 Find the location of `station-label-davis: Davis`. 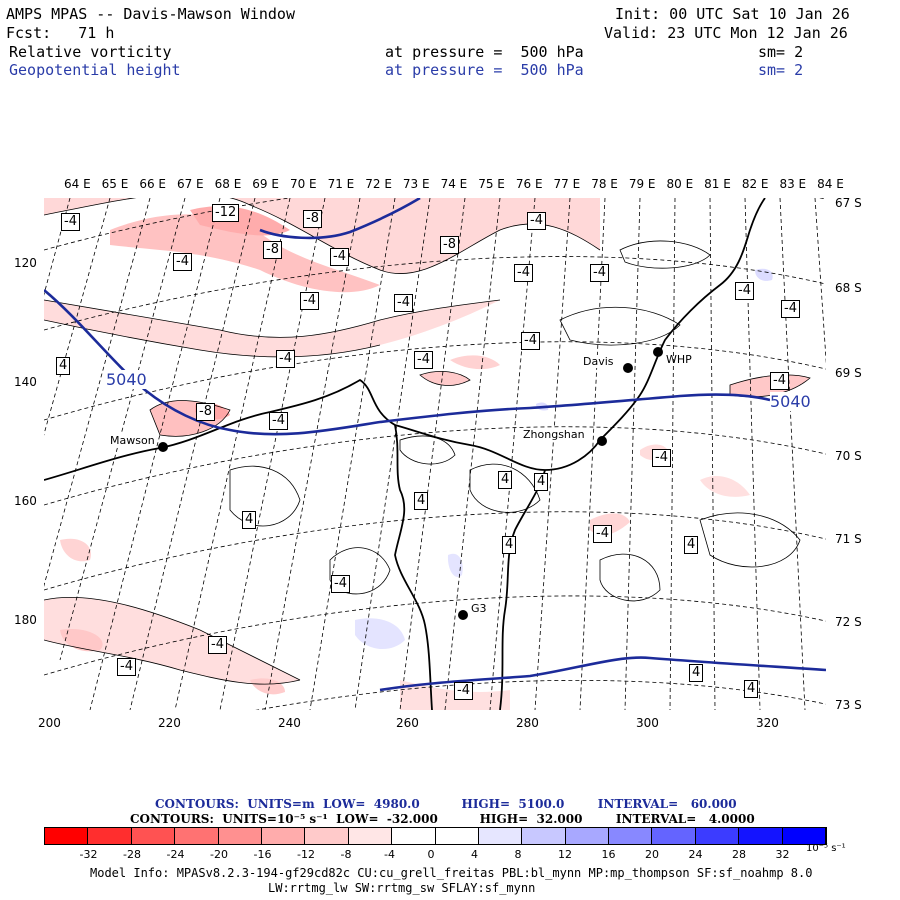

station-label-davis: Davis is located at coordinates (598, 361).